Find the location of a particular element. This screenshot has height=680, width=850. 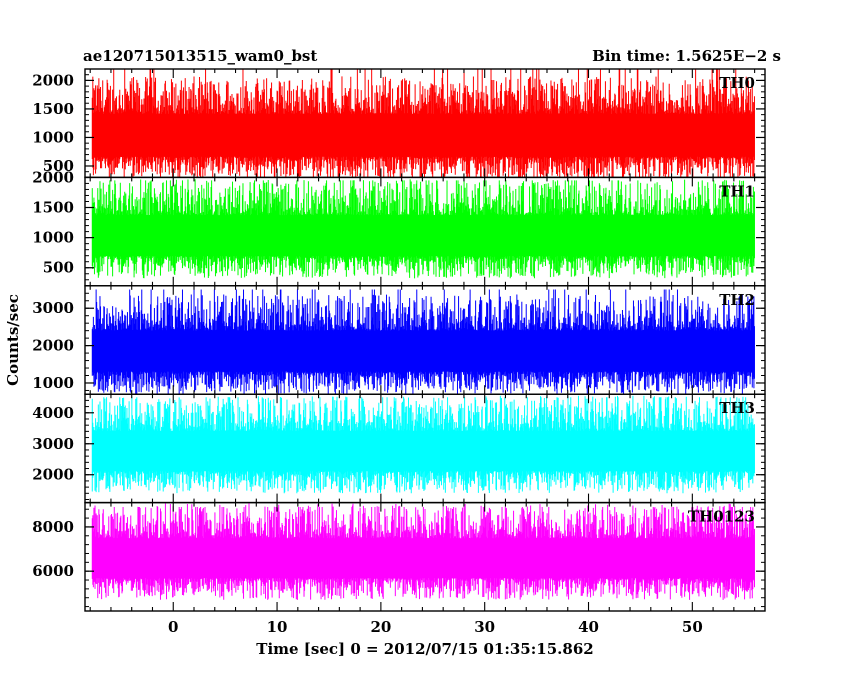

panel-label: TH1 is located at coordinates (737, 191).